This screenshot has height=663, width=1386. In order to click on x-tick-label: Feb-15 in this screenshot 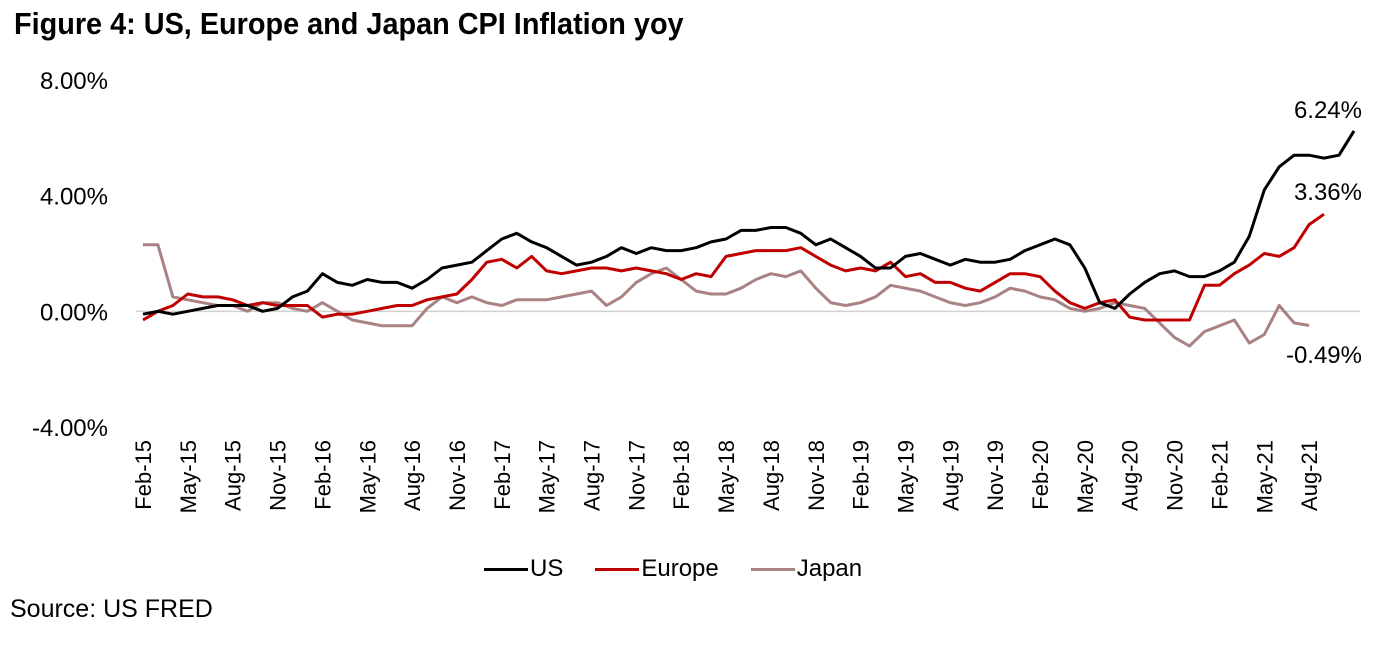, I will do `click(143, 475)`.